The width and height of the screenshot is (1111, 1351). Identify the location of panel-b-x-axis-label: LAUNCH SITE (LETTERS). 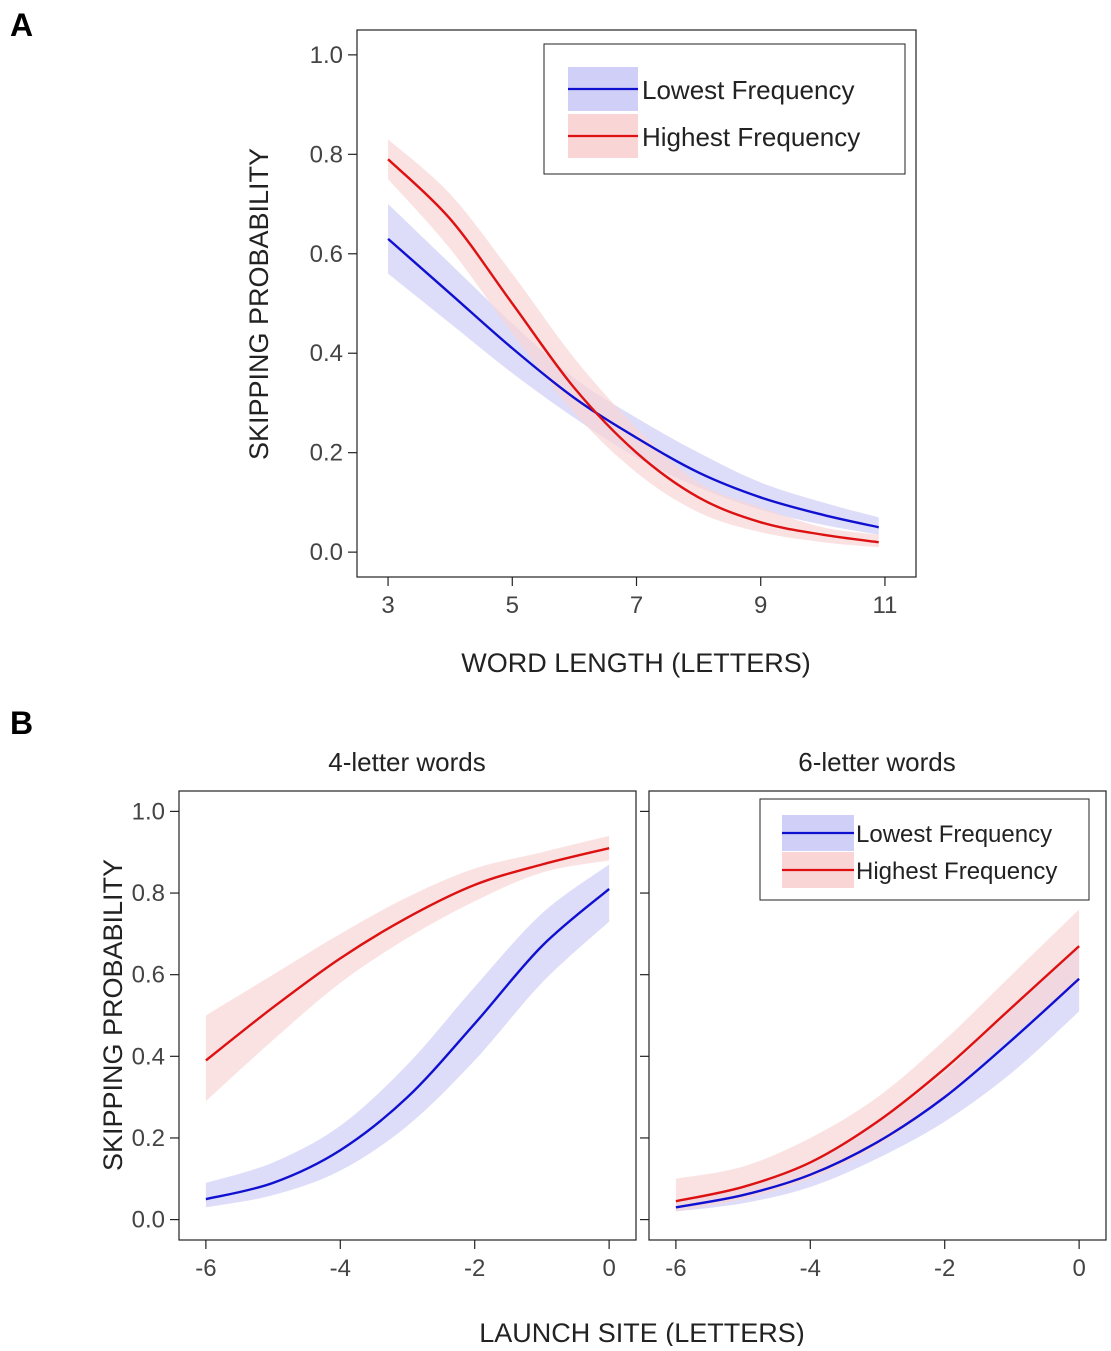
(642, 1332).